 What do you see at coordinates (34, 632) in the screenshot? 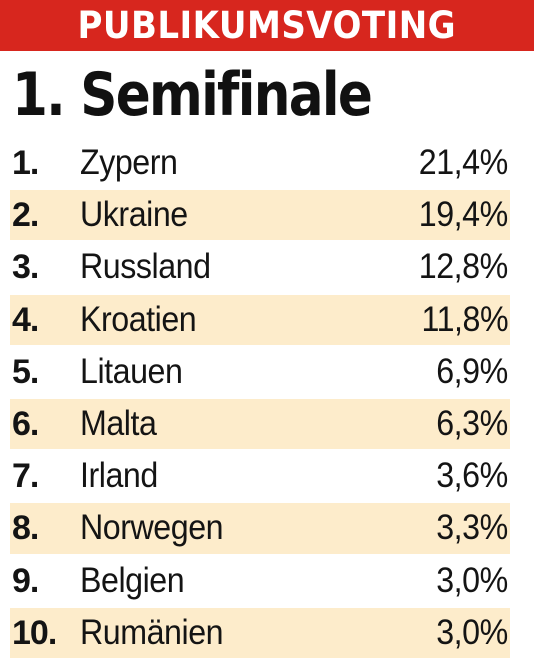
I see `rank-label: 10.` at bounding box center [34, 632].